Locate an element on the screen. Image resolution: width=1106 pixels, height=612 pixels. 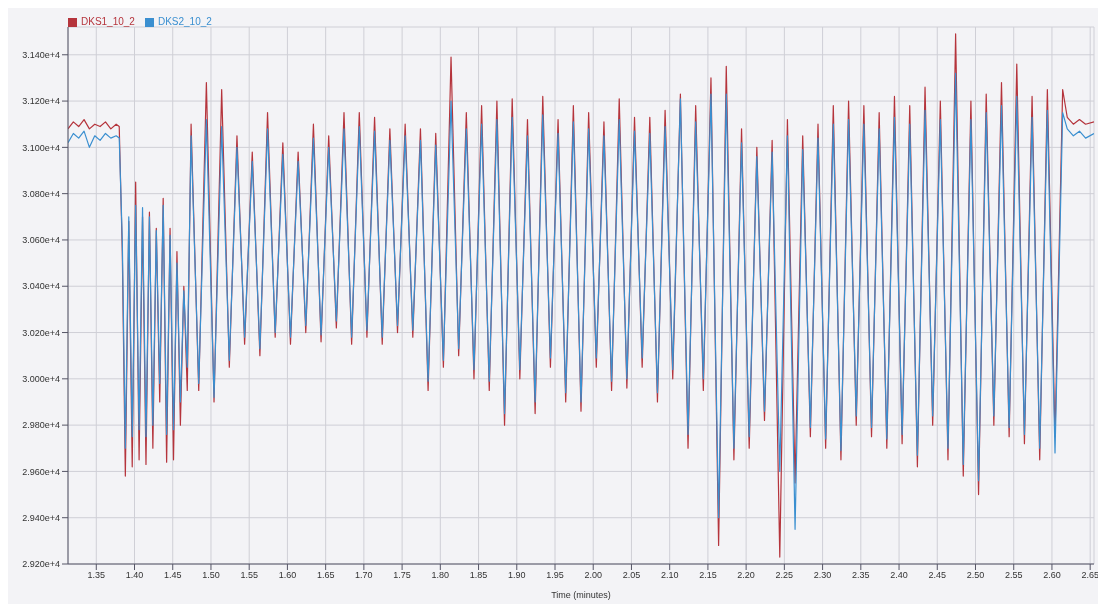
y-tick-label: 2.960e+4 is located at coordinates (41, 471).